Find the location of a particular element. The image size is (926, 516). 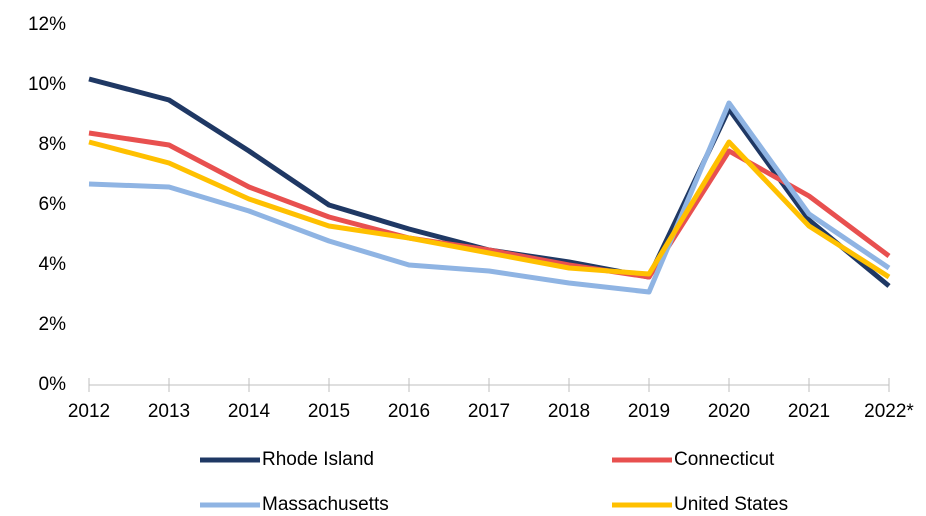

y-tick-label: 0% is located at coordinates (53, 384).